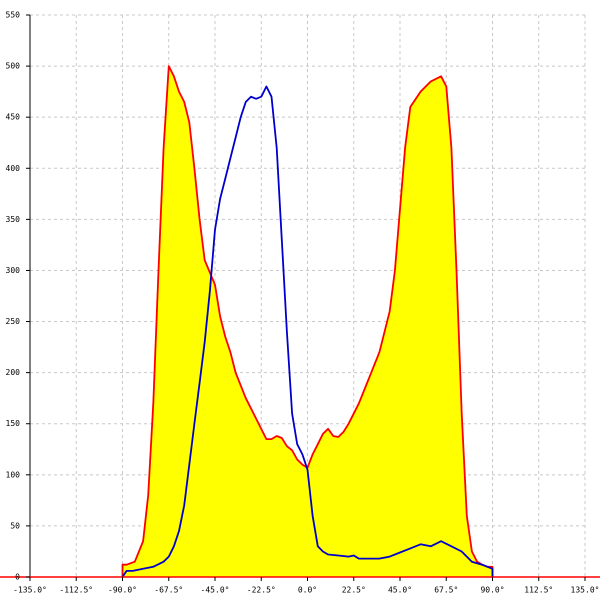 The height and width of the screenshot is (600, 600). Describe the element at coordinates (13, 270) in the screenshot. I see `y-tick-label: 300` at that location.